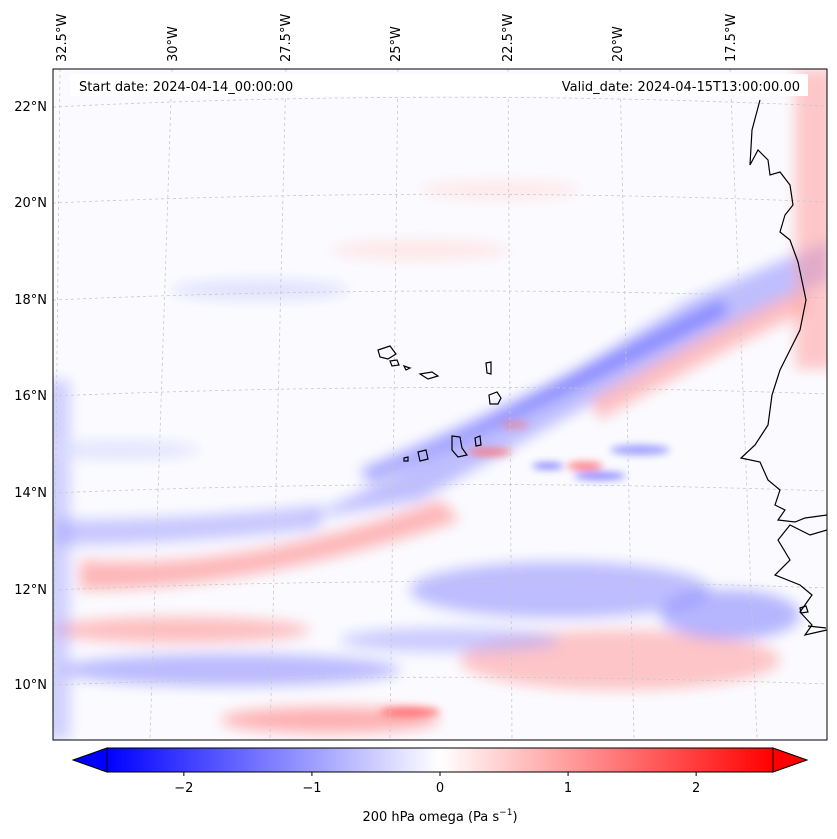 The width and height of the screenshot is (837, 839). What do you see at coordinates (30, 493) in the screenshot?
I see `lat-label-14N: 14°N` at bounding box center [30, 493].